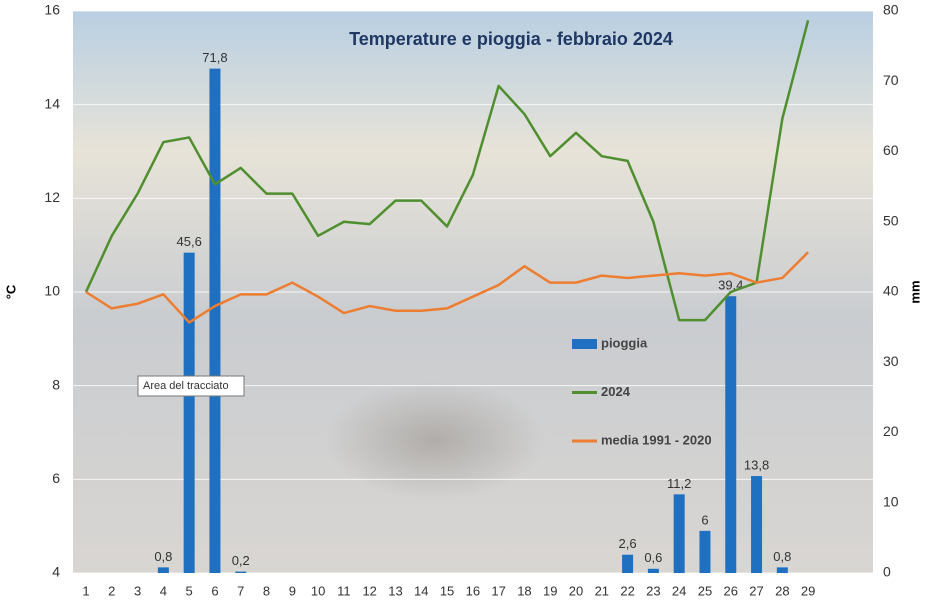  What do you see at coordinates (186, 386) in the screenshot?
I see `tooltip-text: Area del tracciato` at bounding box center [186, 386].